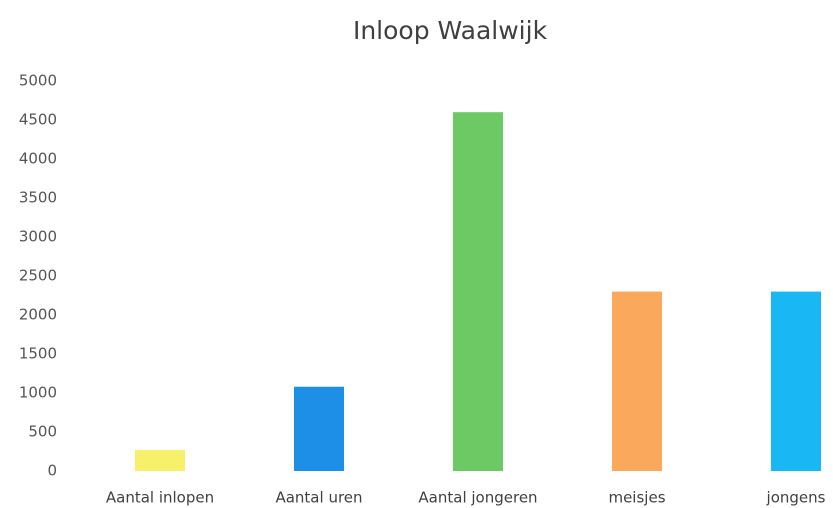  Describe the element at coordinates (160, 498) in the screenshot. I see `x-tick-label: Aantal inlopen` at that location.